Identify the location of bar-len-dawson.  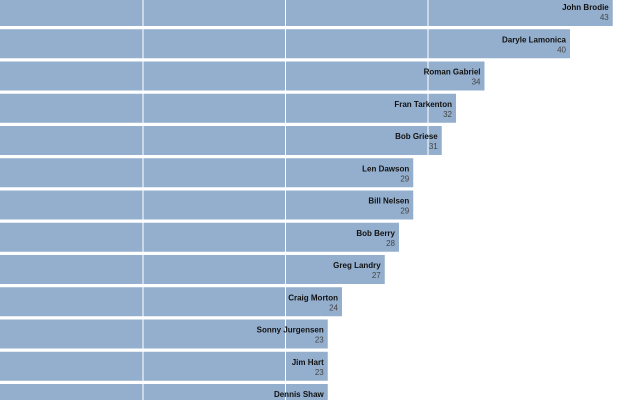
(207, 173).